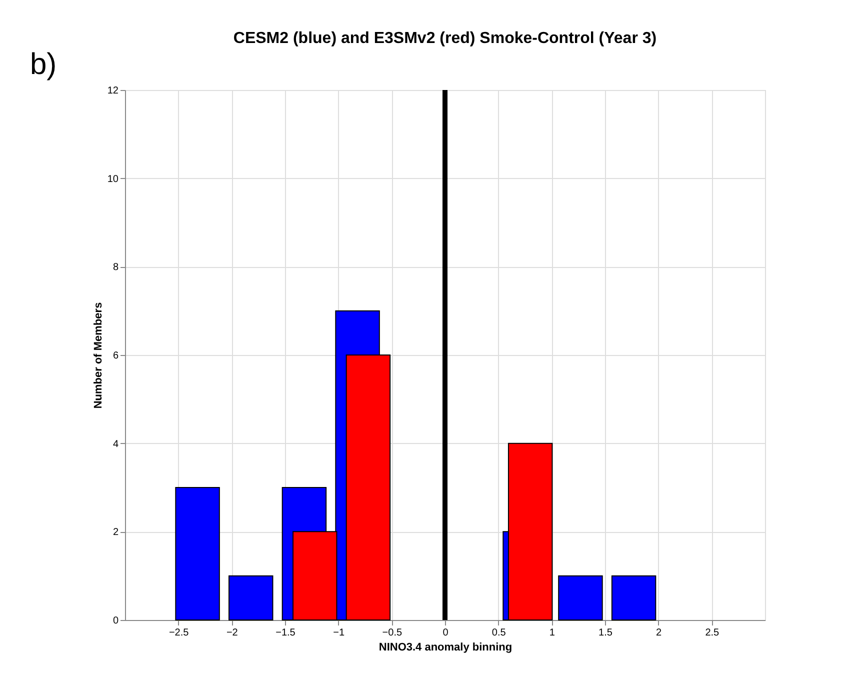  Describe the element at coordinates (499, 633) in the screenshot. I see `x-tick-label: 0.5` at that location.